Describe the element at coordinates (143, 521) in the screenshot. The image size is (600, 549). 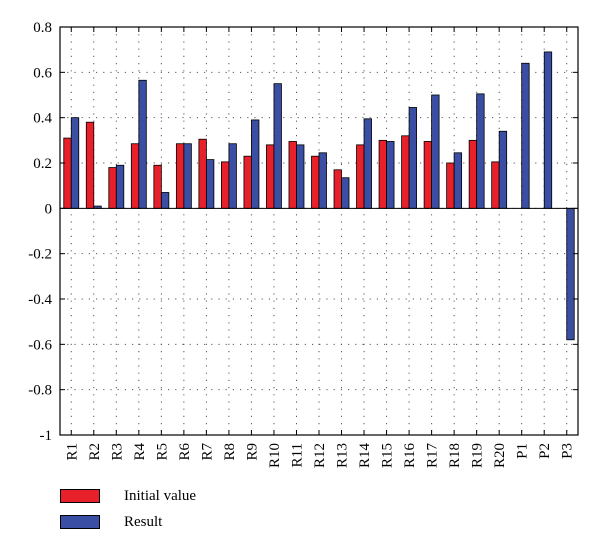
I see `legend-label-result: Result` at that location.